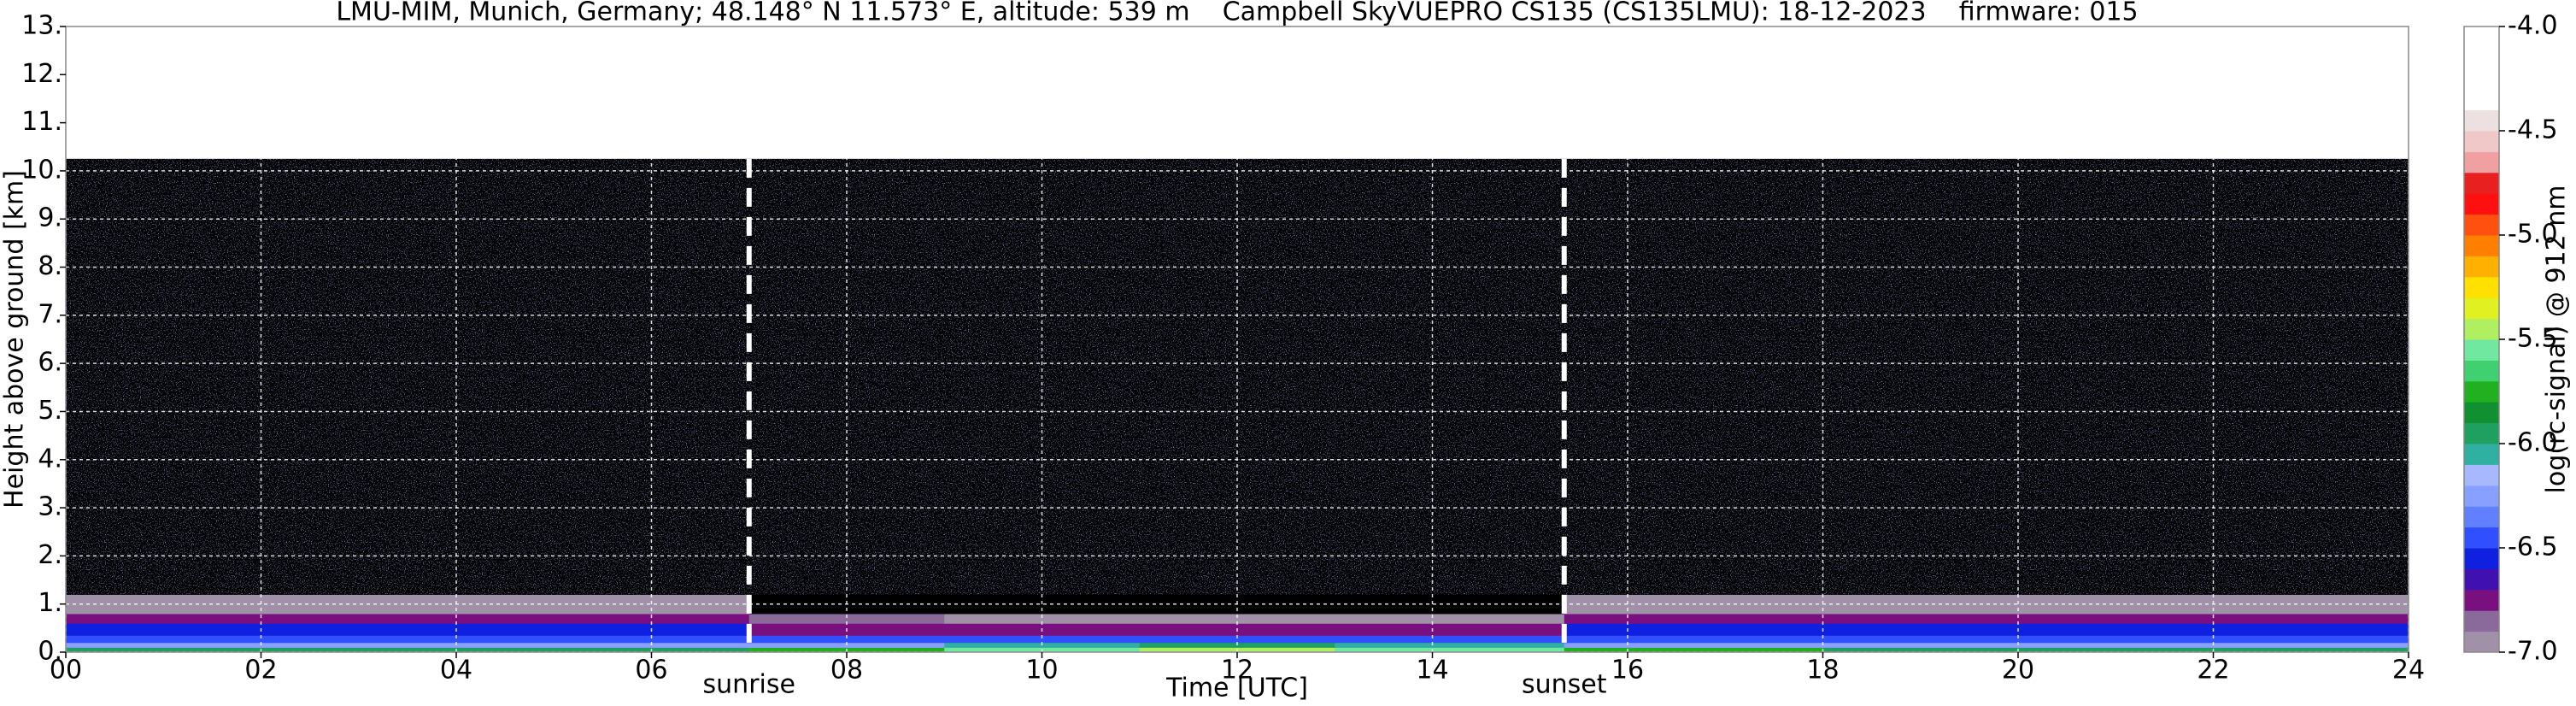  What do you see at coordinates (1822, 670) in the screenshot?
I see `x-tick-label: 18` at bounding box center [1822, 670].